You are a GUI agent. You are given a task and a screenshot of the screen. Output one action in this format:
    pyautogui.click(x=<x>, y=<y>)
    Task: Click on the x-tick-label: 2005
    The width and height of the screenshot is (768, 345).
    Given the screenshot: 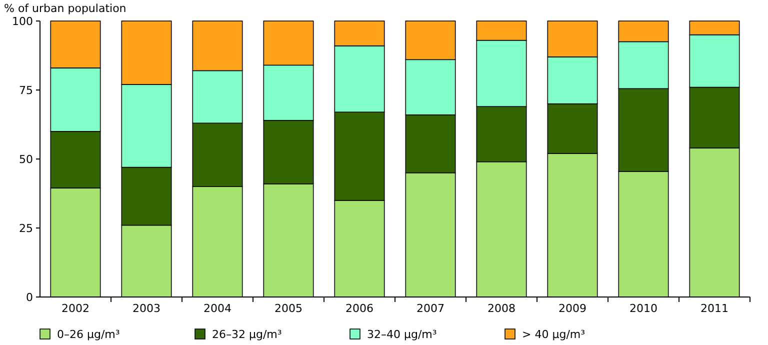 What is the action you would take?
    pyautogui.click(x=288, y=308)
    